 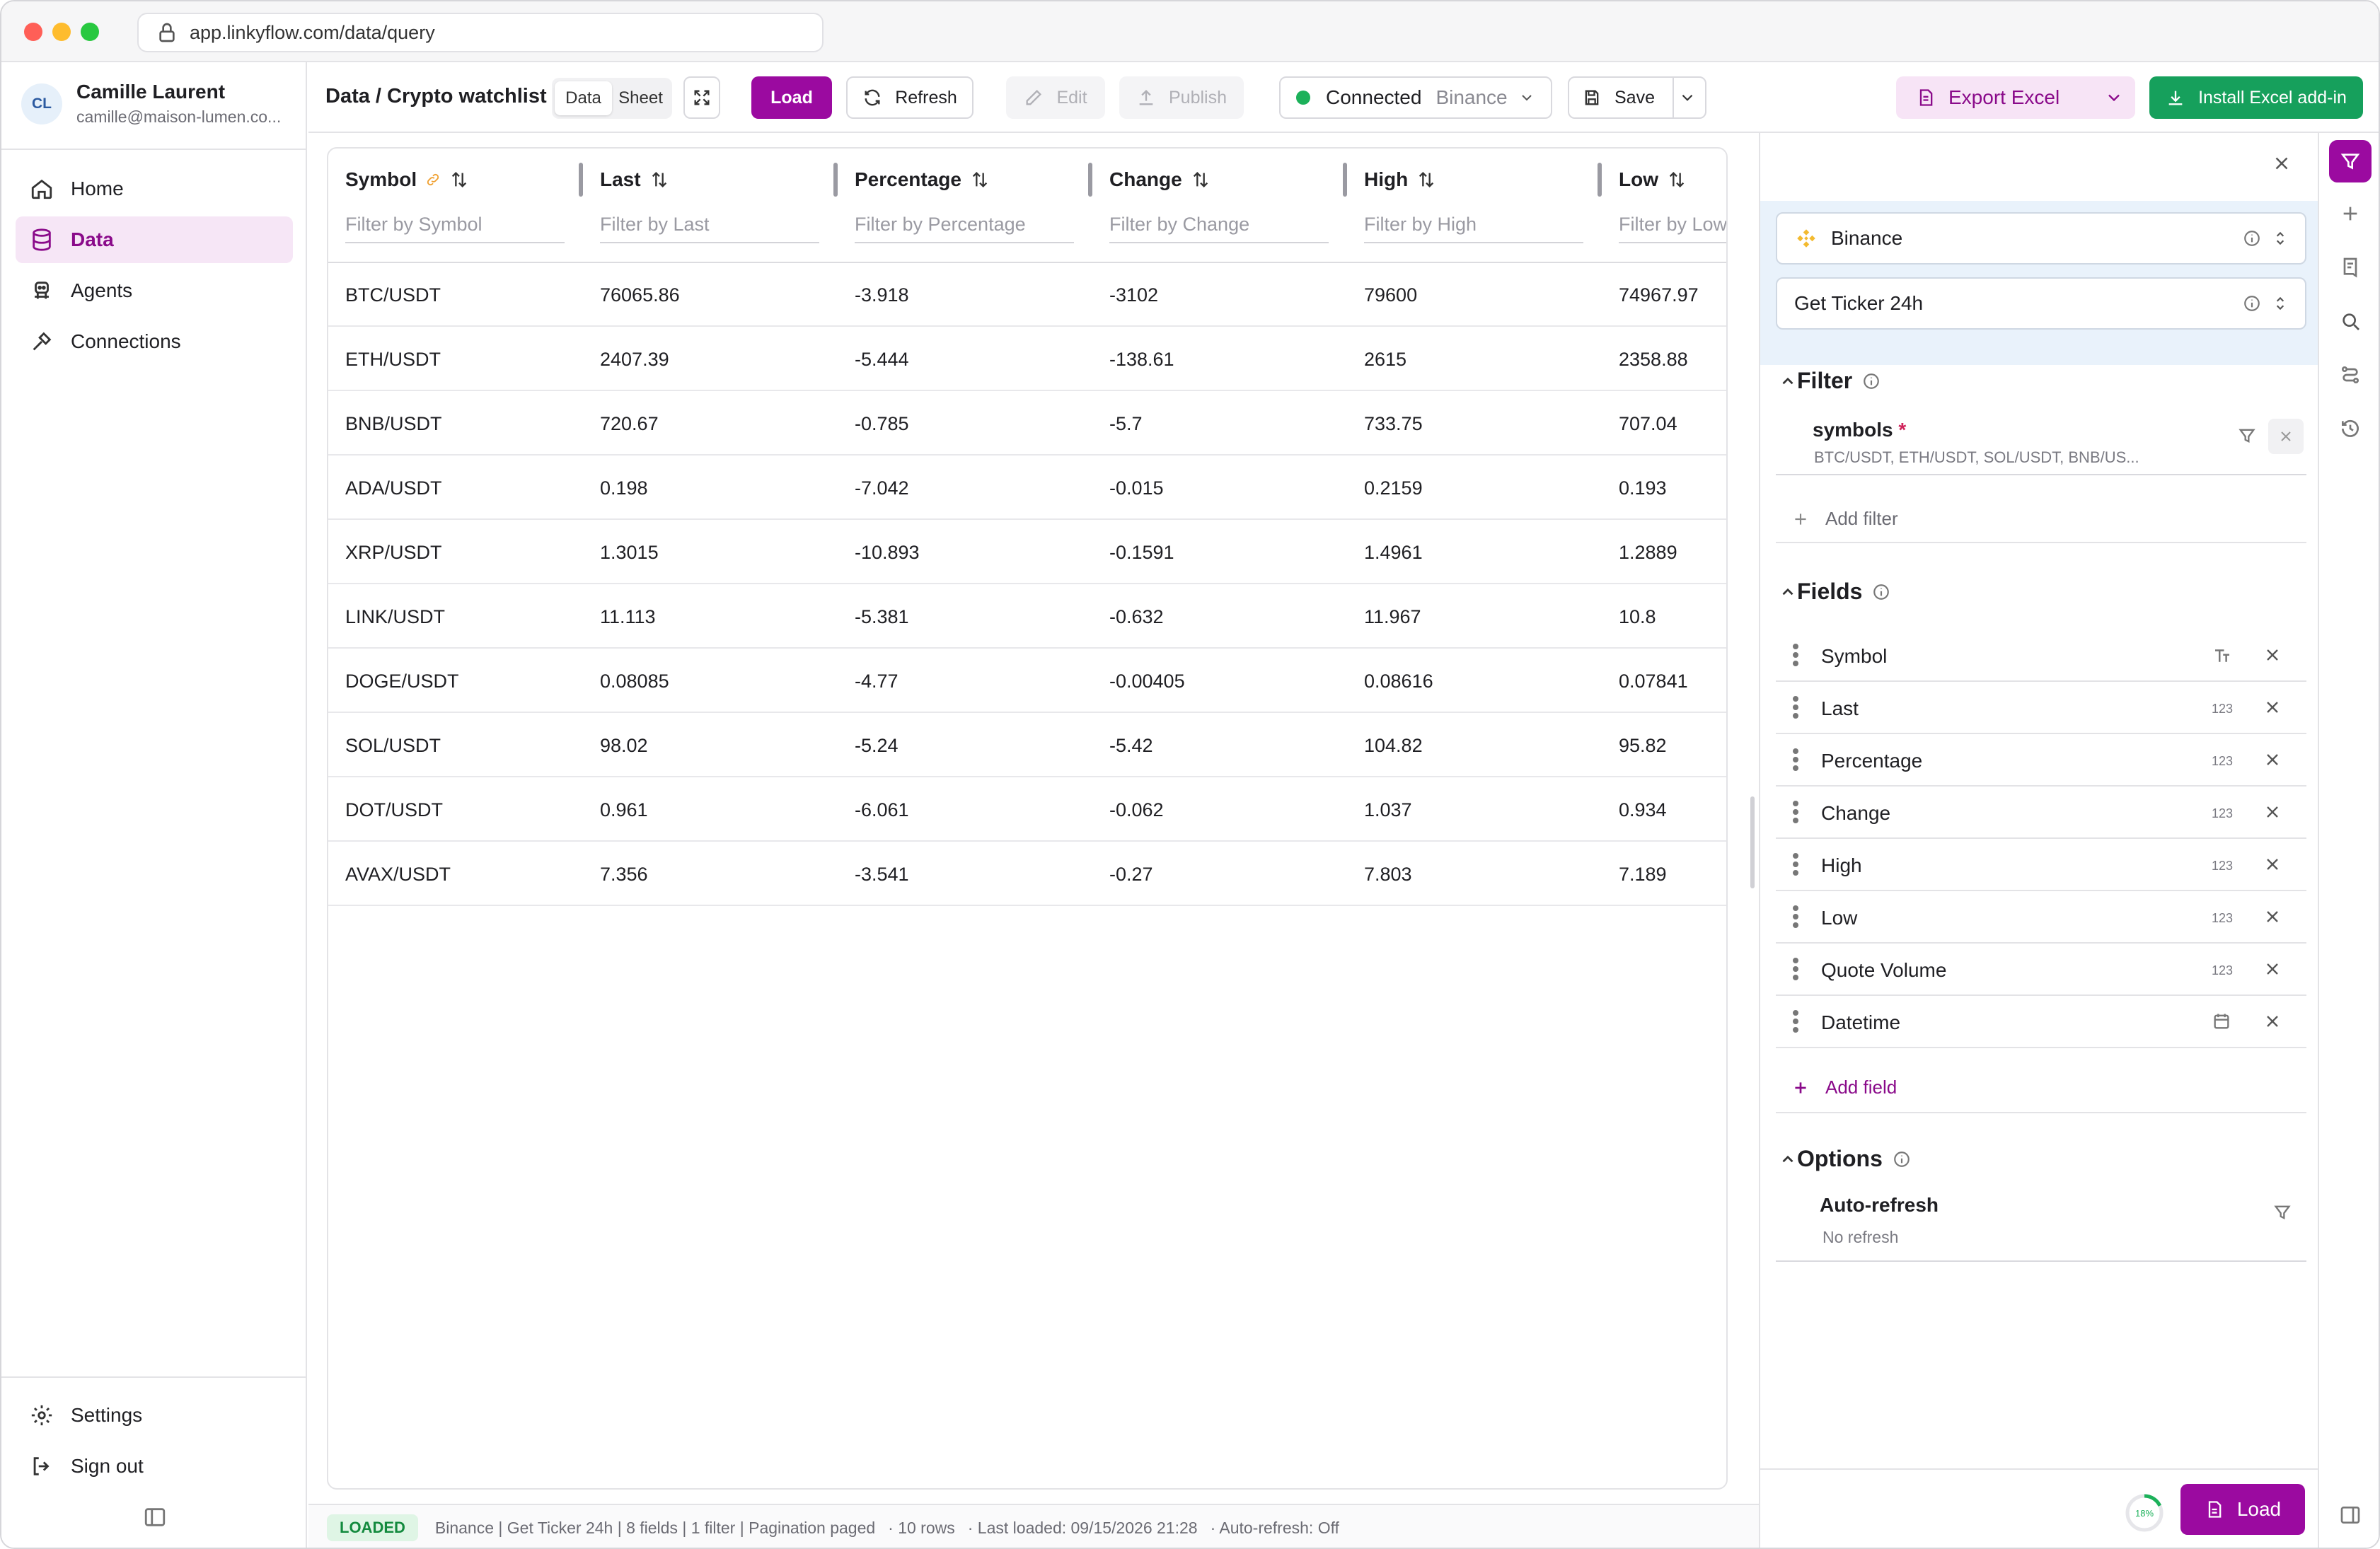 I want to click on sidebar-item-home: Home, so click(x=154, y=189).